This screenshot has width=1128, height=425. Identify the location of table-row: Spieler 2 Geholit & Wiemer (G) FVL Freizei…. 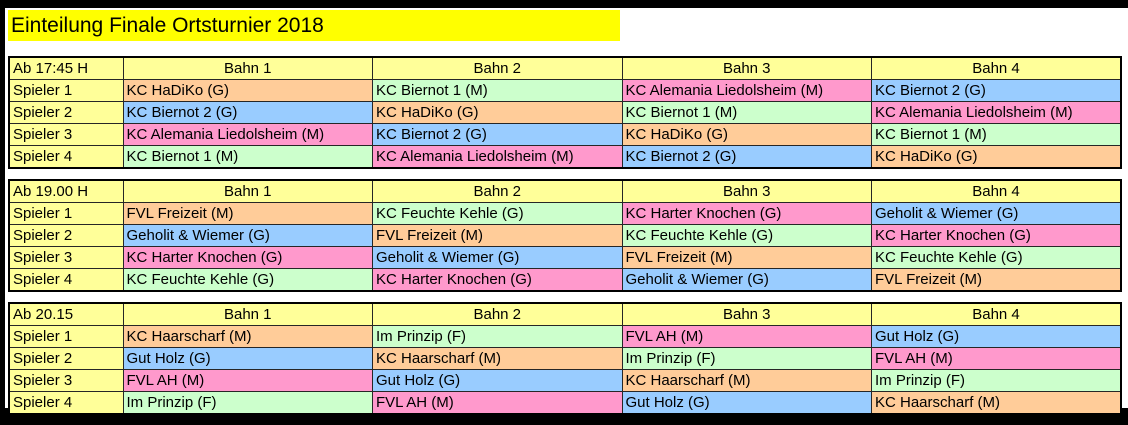
(565, 235).